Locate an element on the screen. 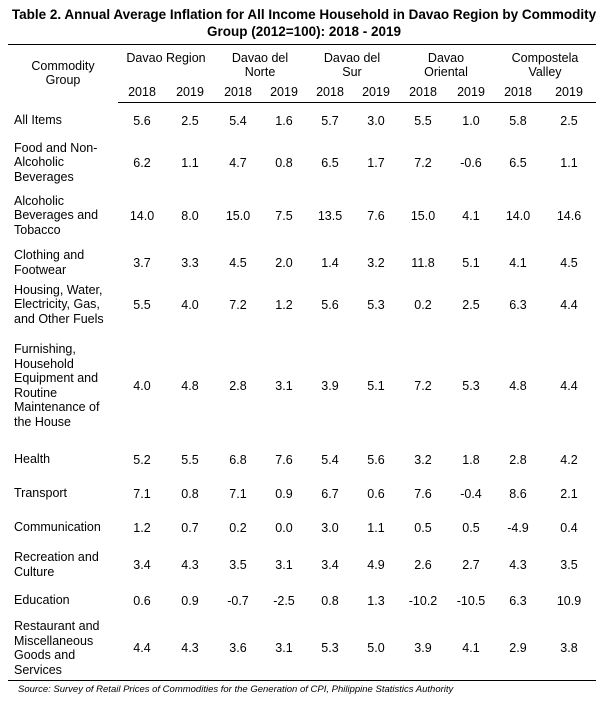 The height and width of the screenshot is (701, 608). inflation-value: -2.5 is located at coordinates (284, 600).